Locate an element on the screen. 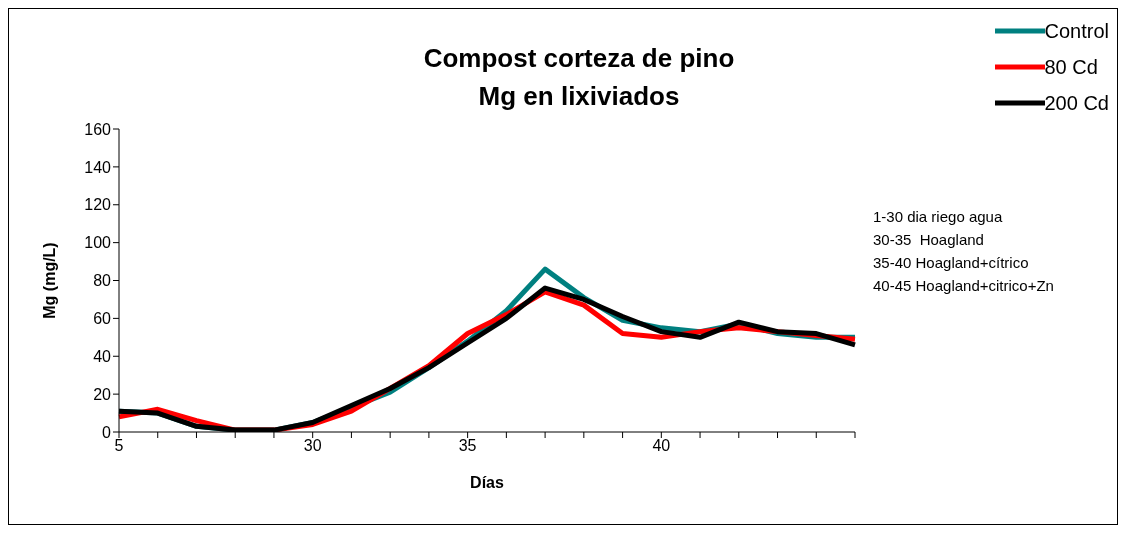 The width and height of the screenshot is (1126, 533). x-tick-label: 35 is located at coordinates (467, 446).